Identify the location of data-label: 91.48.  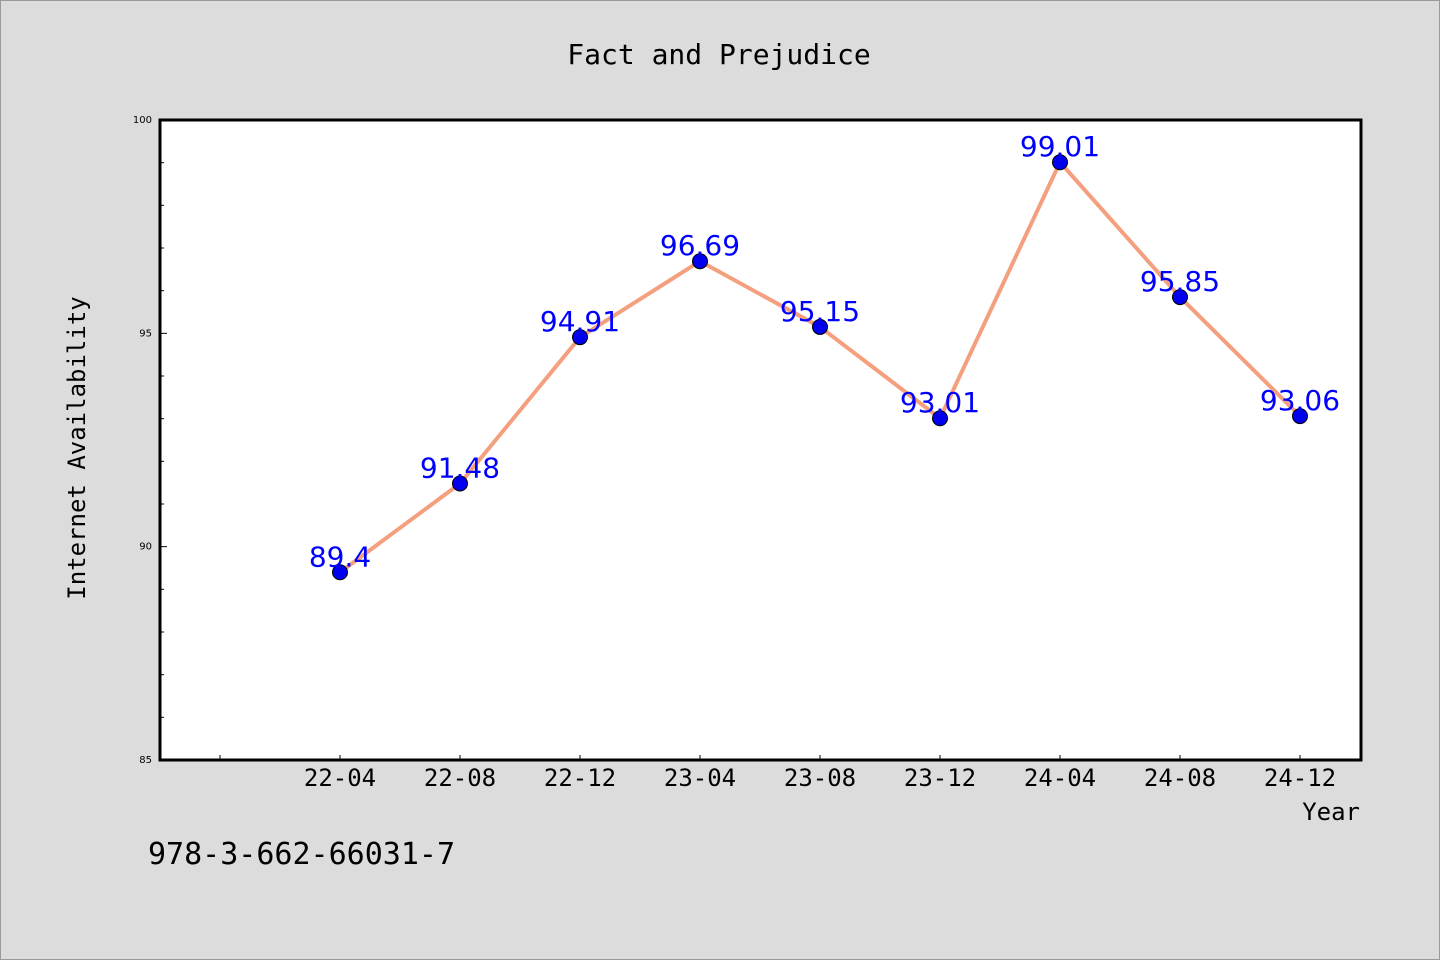
(460, 468).